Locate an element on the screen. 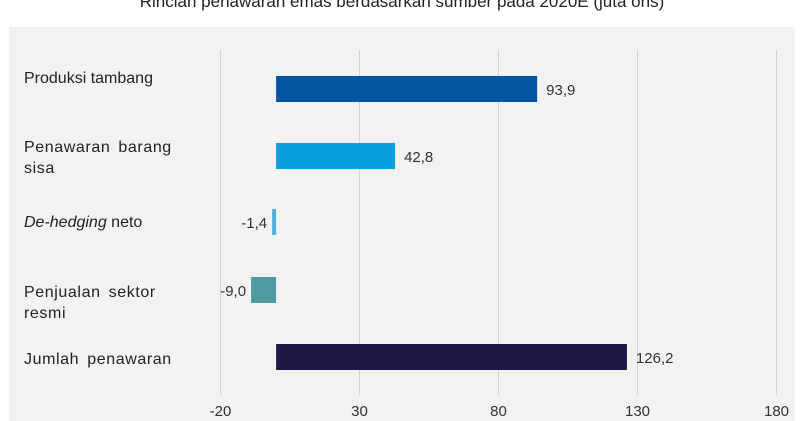 The width and height of the screenshot is (804, 421). data-label: 93,9 is located at coordinates (560, 90).